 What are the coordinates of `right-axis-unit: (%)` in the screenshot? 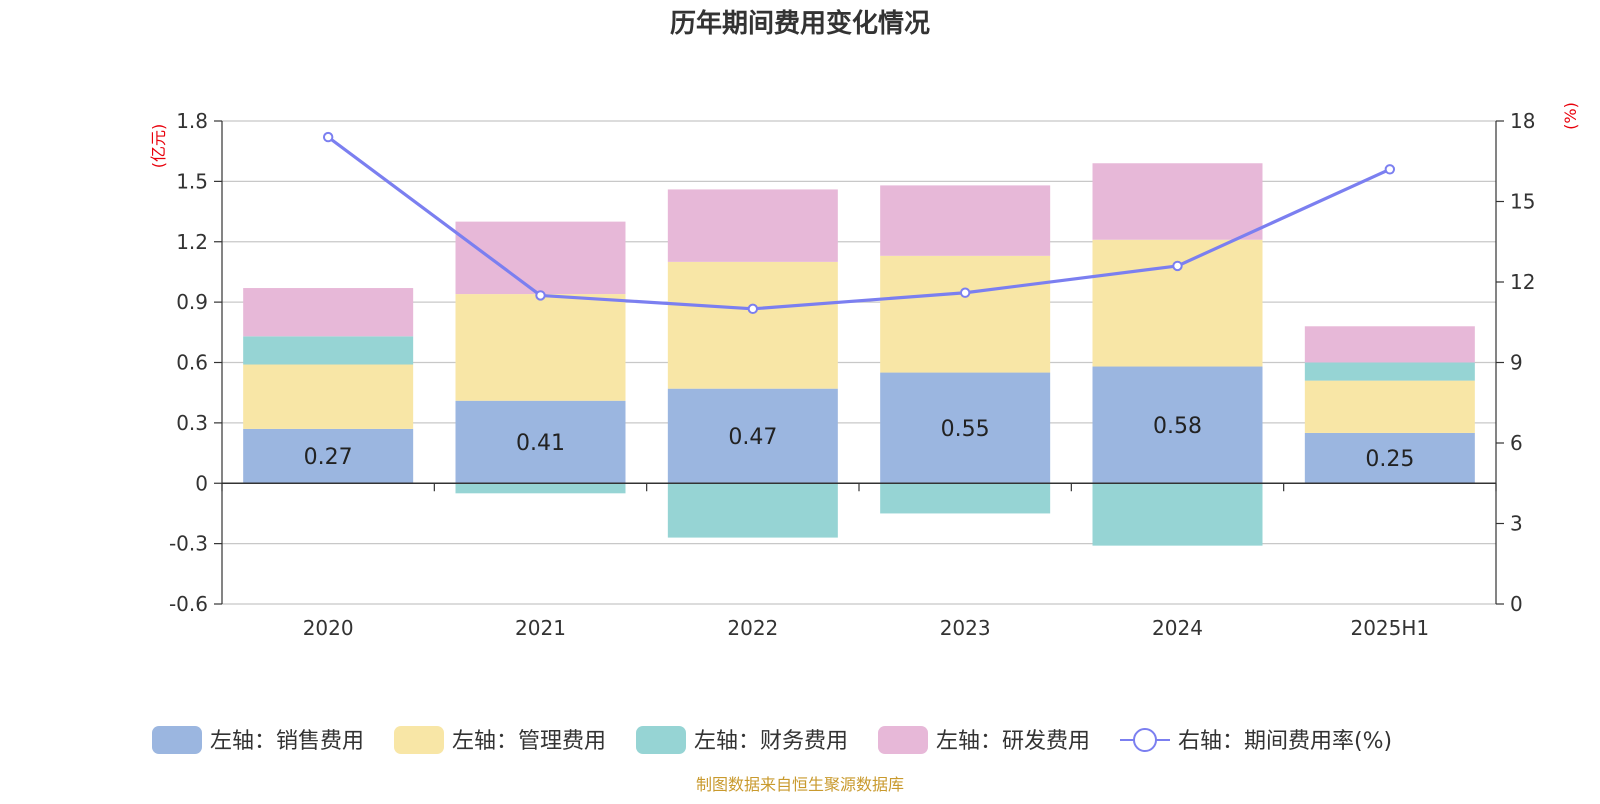 It's located at (1570, 116).